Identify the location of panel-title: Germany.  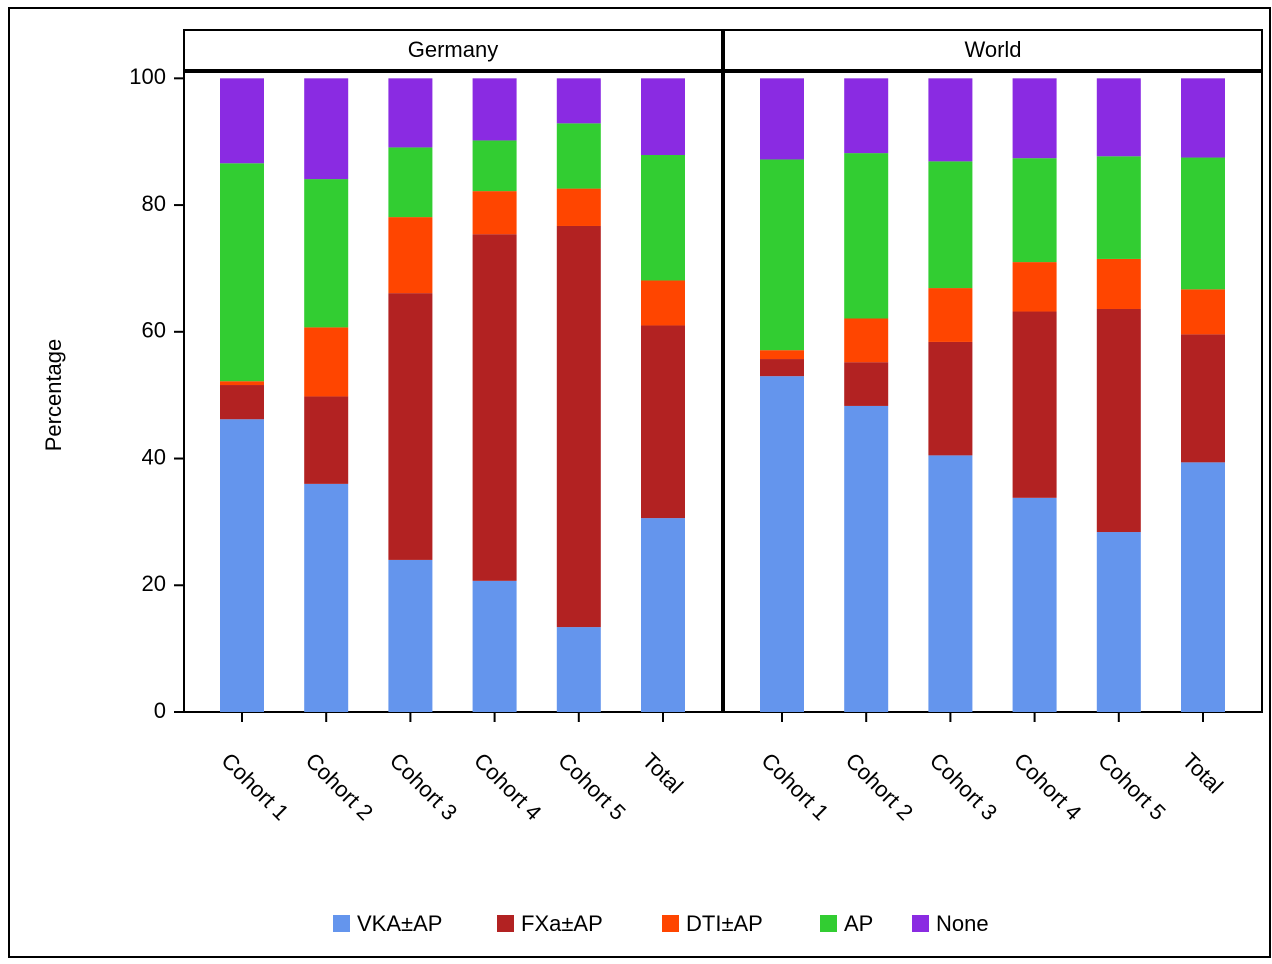
(453, 49).